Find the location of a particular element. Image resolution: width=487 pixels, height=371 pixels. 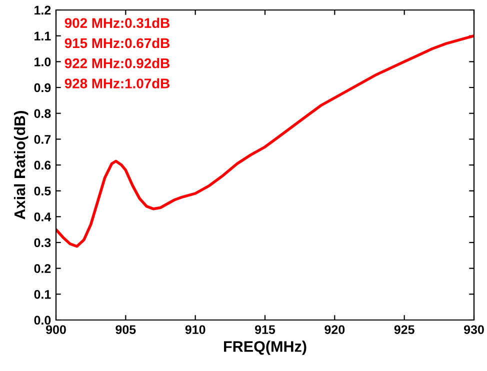

y-tick-label: 0.3 is located at coordinates (42, 243).